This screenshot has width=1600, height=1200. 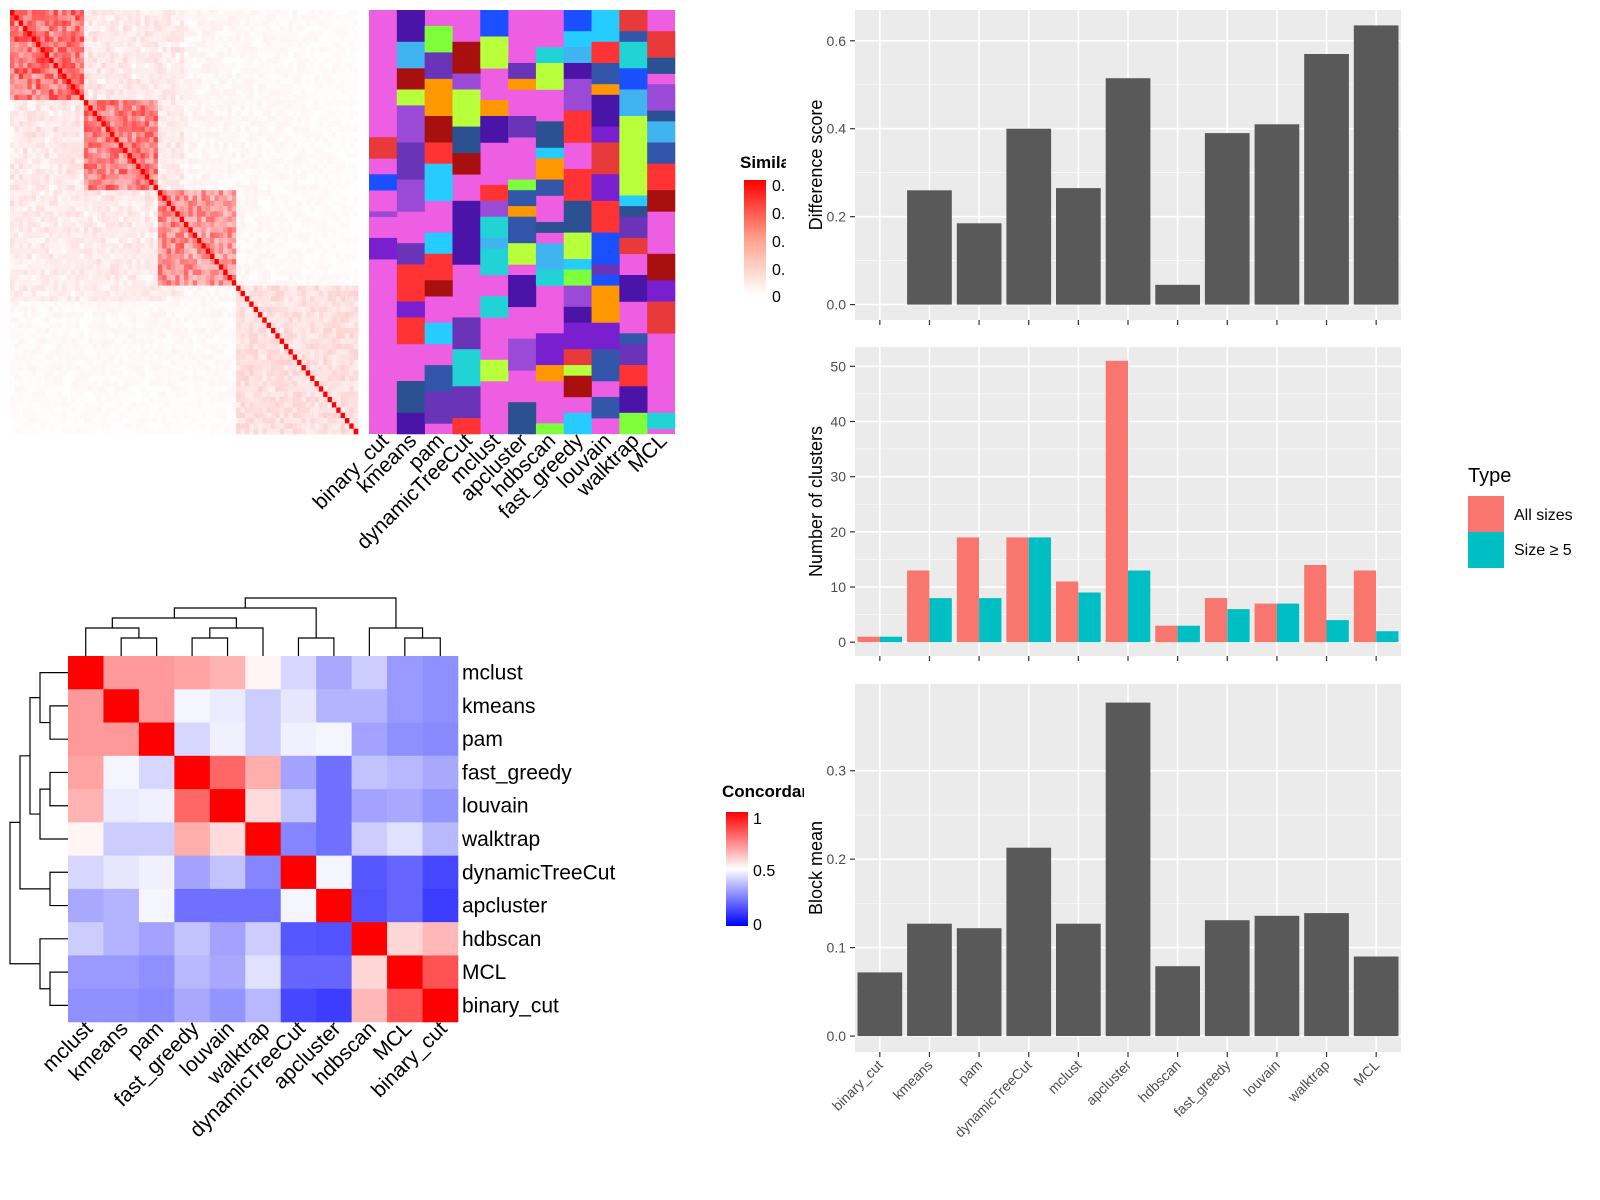 What do you see at coordinates (763, 229) in the screenshot?
I see `similarity-legend: Similarity 0.2 0.15 0.1 0.05 0` at bounding box center [763, 229].